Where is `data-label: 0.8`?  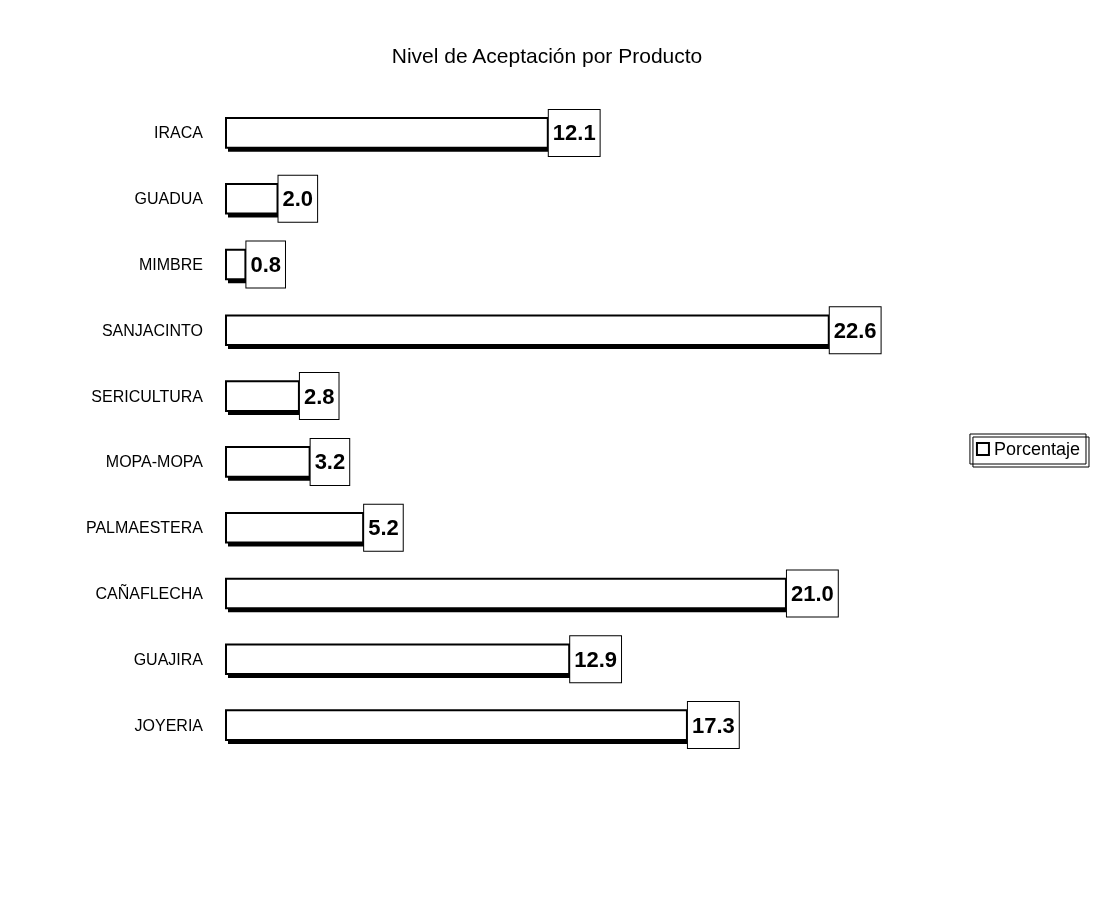 data-label: 0.8 is located at coordinates (265, 264).